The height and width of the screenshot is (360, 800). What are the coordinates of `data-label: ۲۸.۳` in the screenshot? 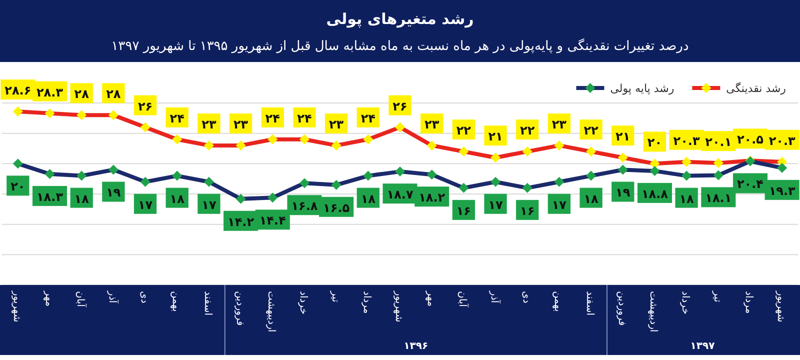 It's located at (50, 92).